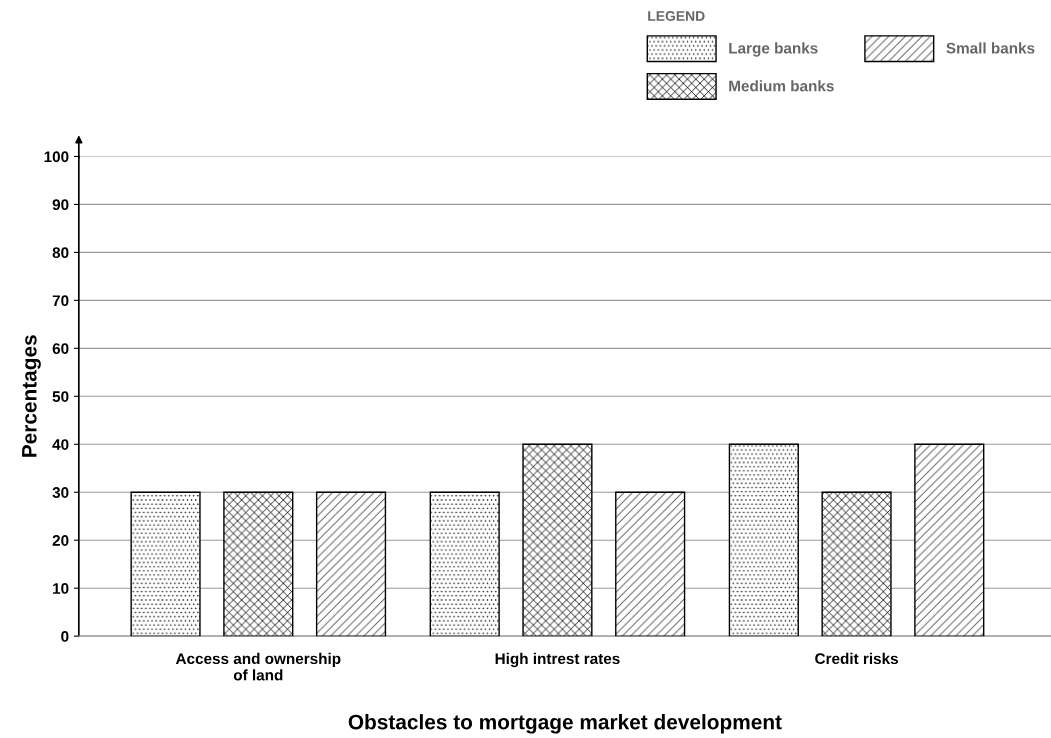 This screenshot has height=738, width=1051. Describe the element at coordinates (565, 724) in the screenshot. I see `x-axis-title: Obstacles to mortgage market development` at that location.